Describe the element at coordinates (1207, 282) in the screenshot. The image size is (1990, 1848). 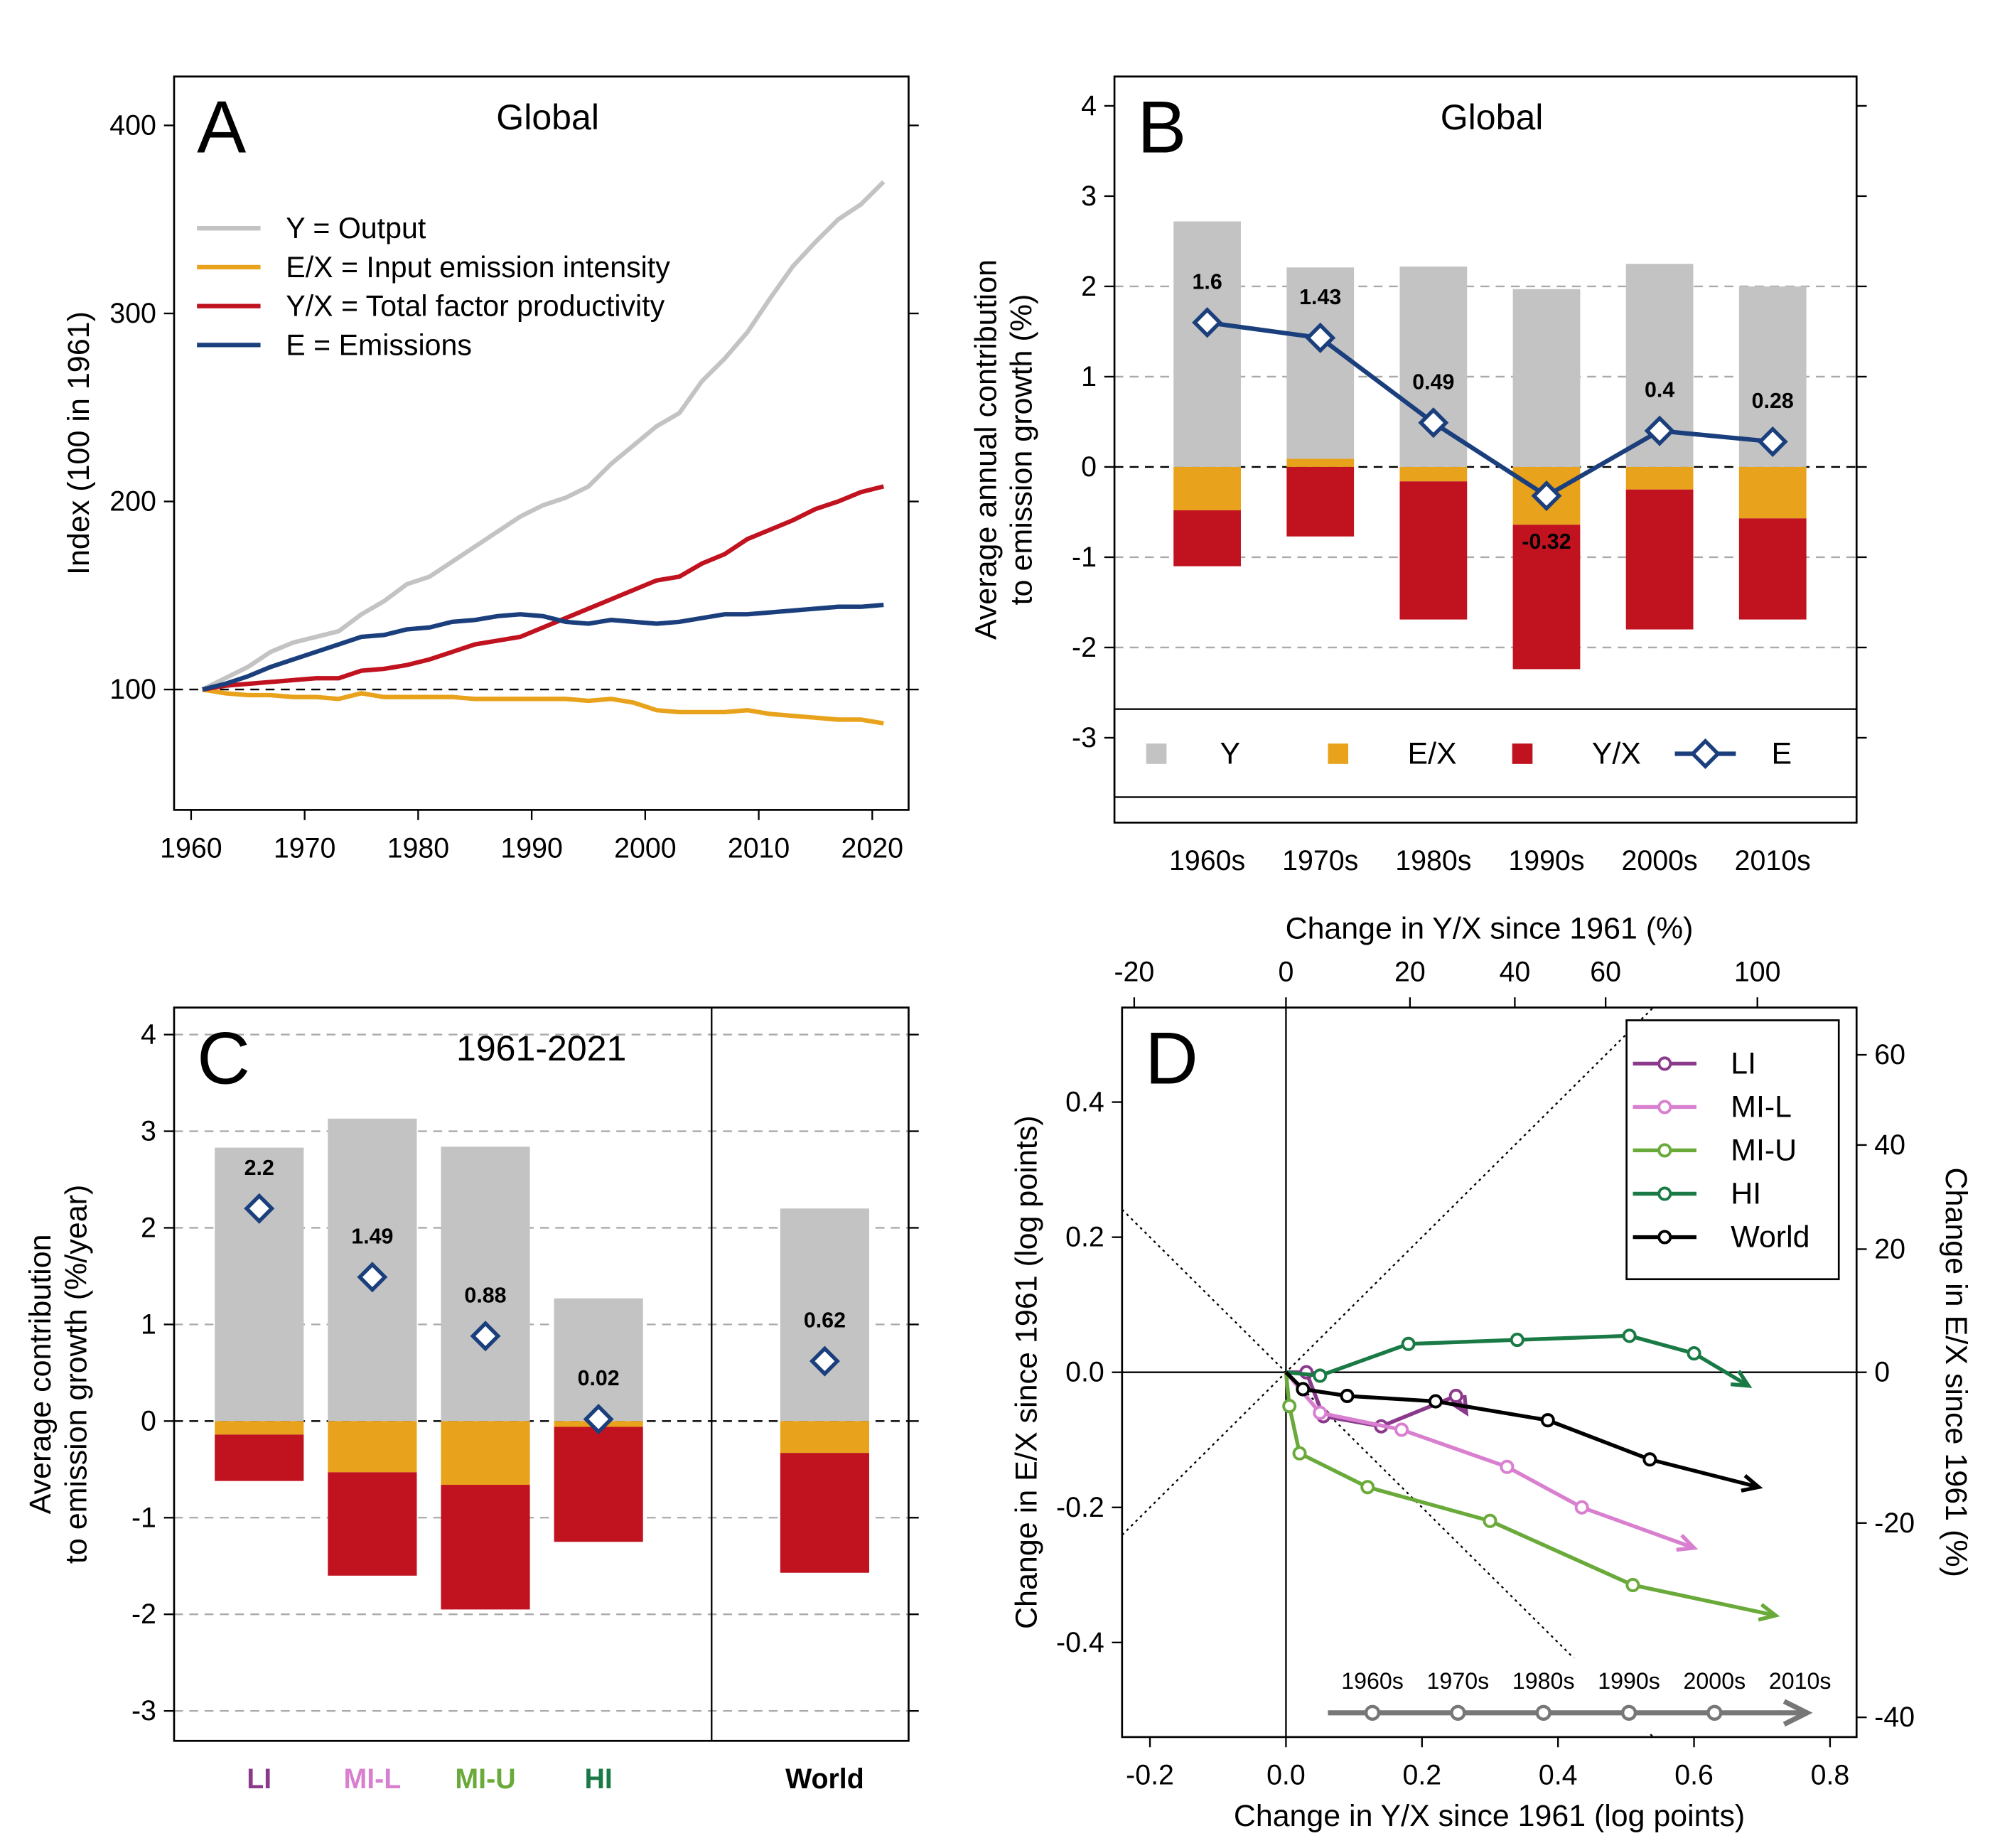
I see `value-label: 1.6` at that location.